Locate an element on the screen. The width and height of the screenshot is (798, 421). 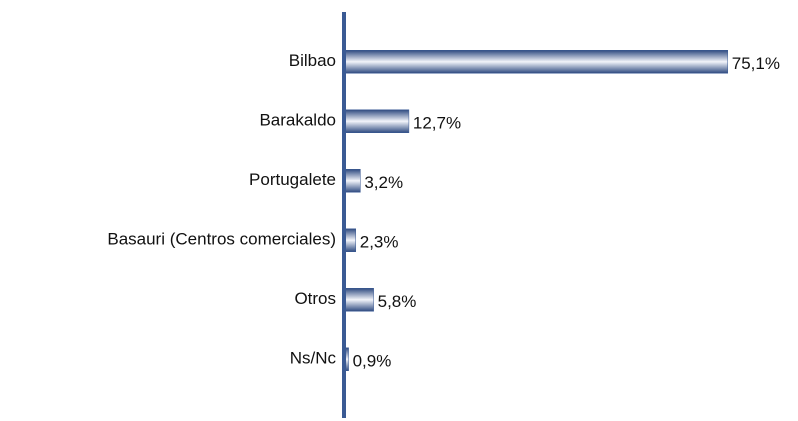
category-label: Barakaldo is located at coordinates (297, 120).